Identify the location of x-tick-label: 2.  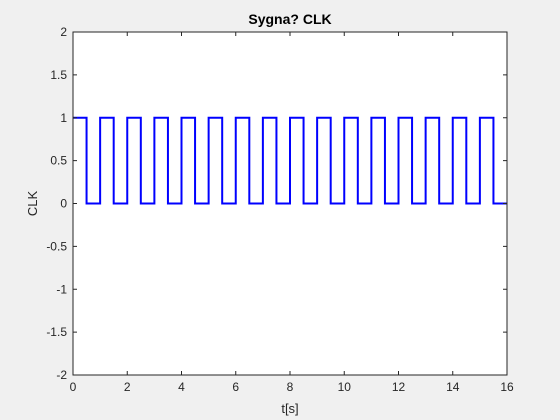
(127, 387).